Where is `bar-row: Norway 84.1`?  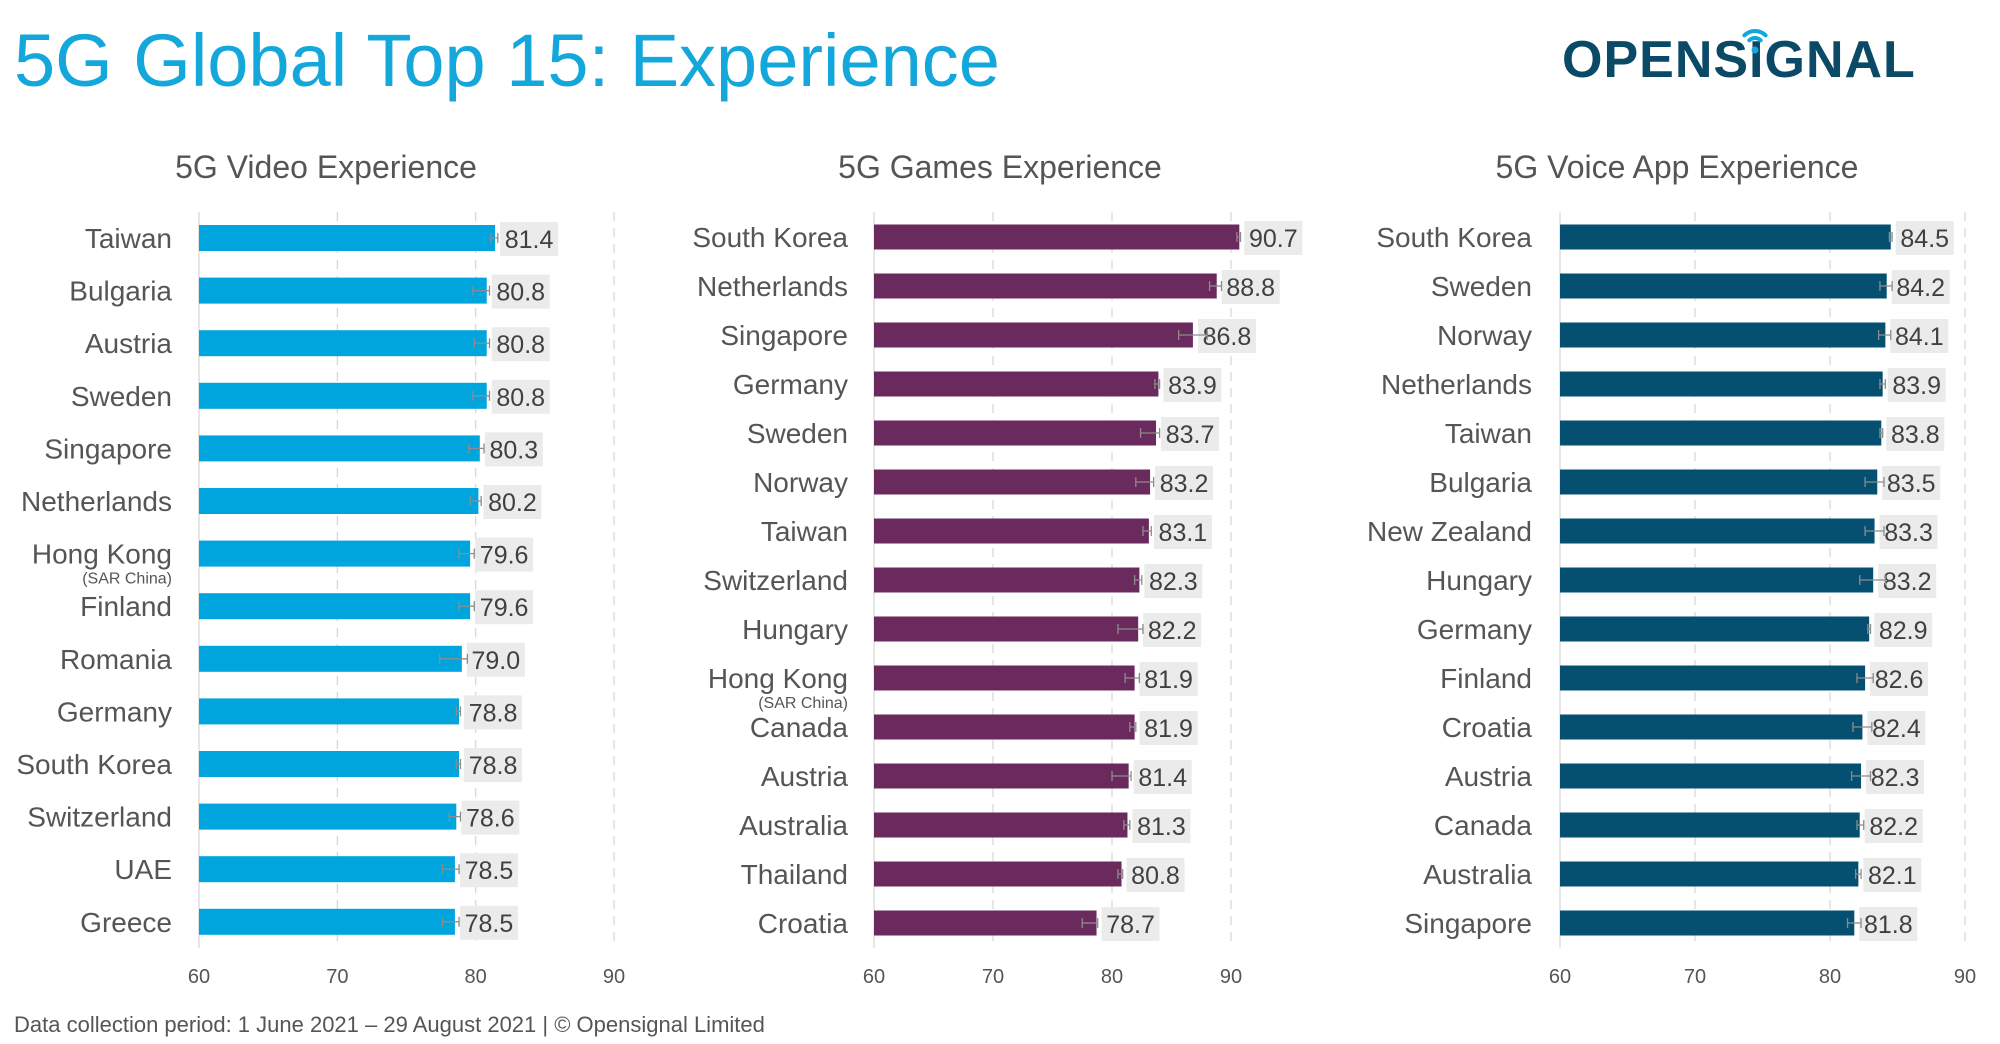 bar-row: Norway 84.1 is located at coordinates (1693, 336).